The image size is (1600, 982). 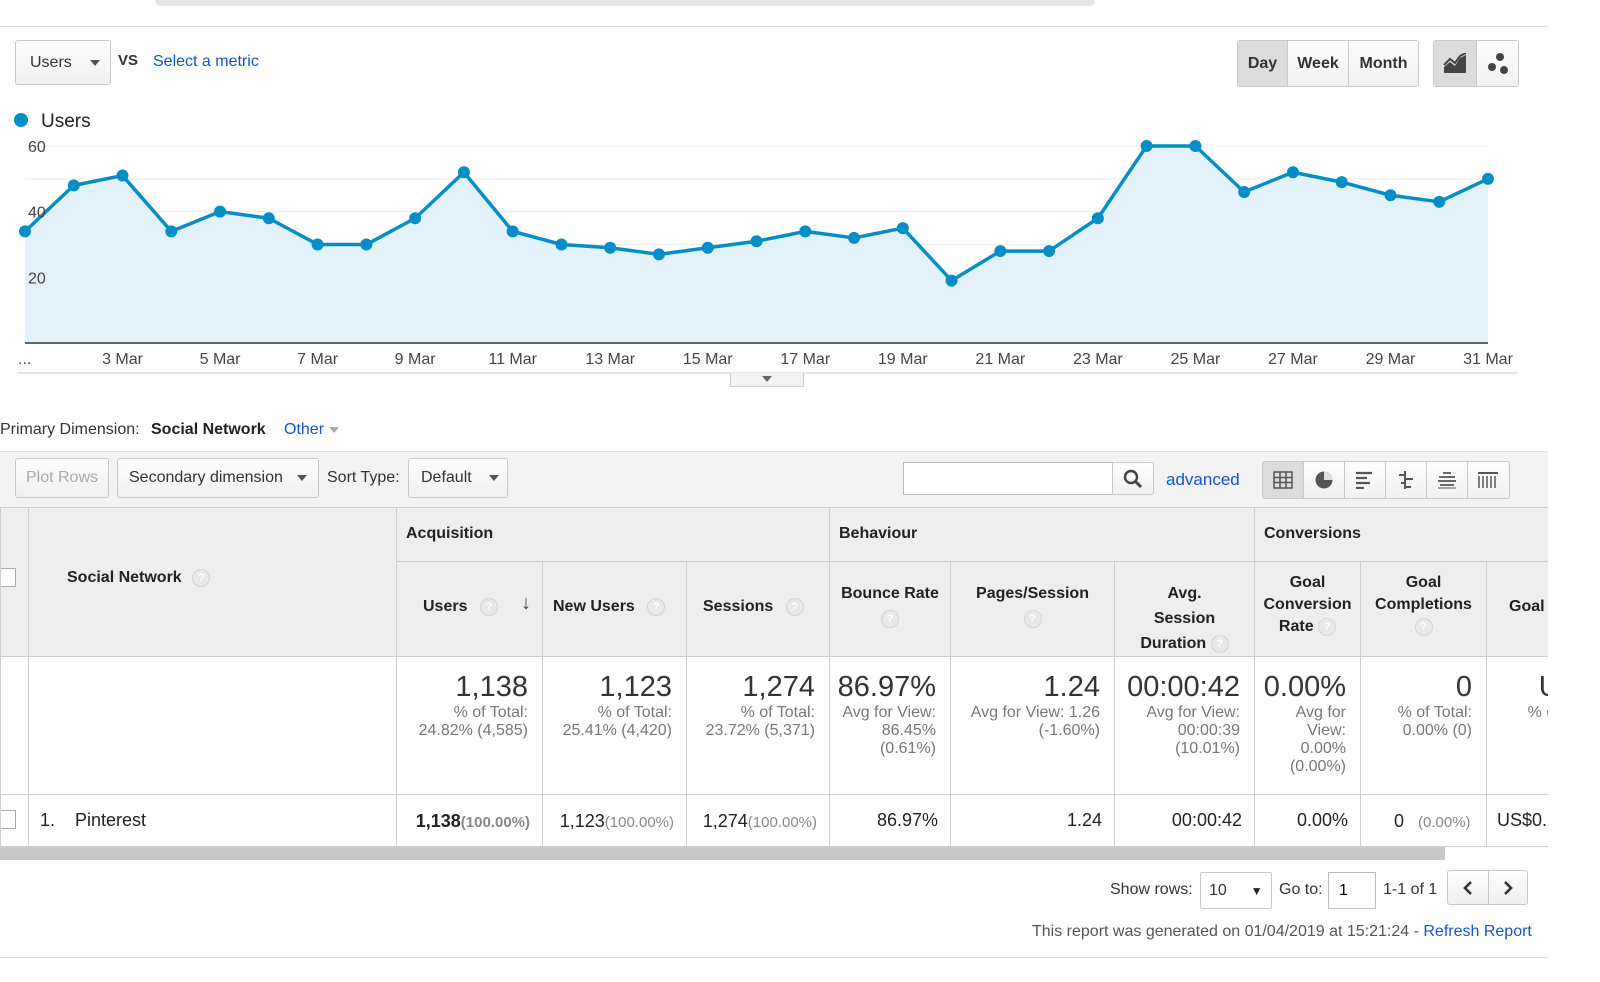 I want to click on goto-input, so click(x=1352, y=890).